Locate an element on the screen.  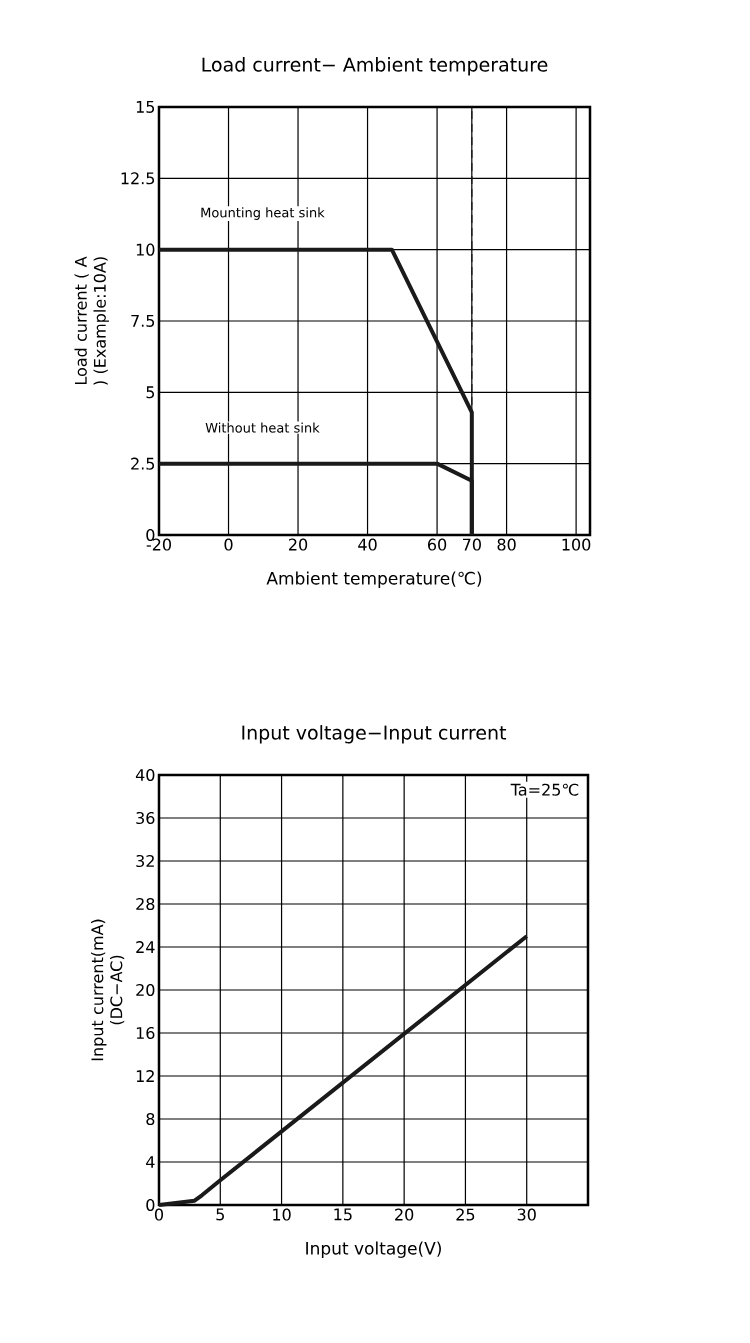
x-tick-label: 70 is located at coordinates (471, 544).